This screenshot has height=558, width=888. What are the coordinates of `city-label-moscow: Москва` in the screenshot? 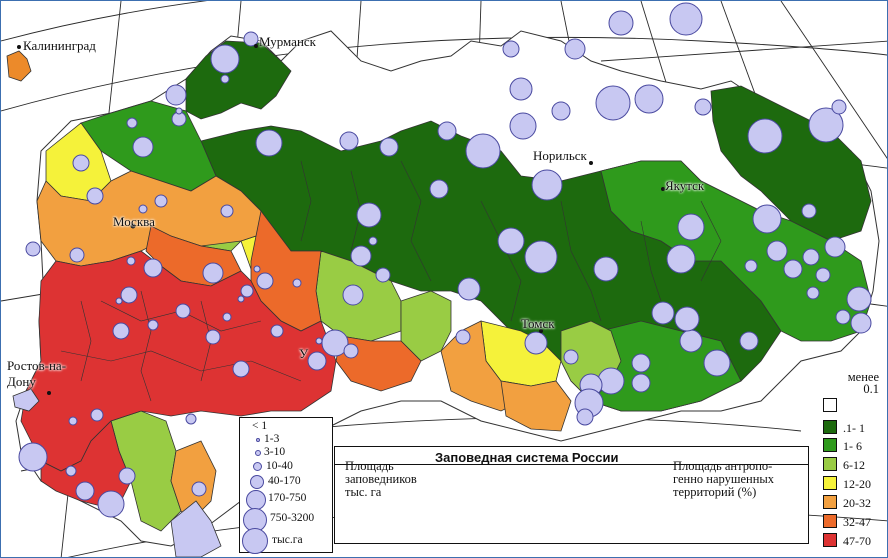 It's located at (134, 221).